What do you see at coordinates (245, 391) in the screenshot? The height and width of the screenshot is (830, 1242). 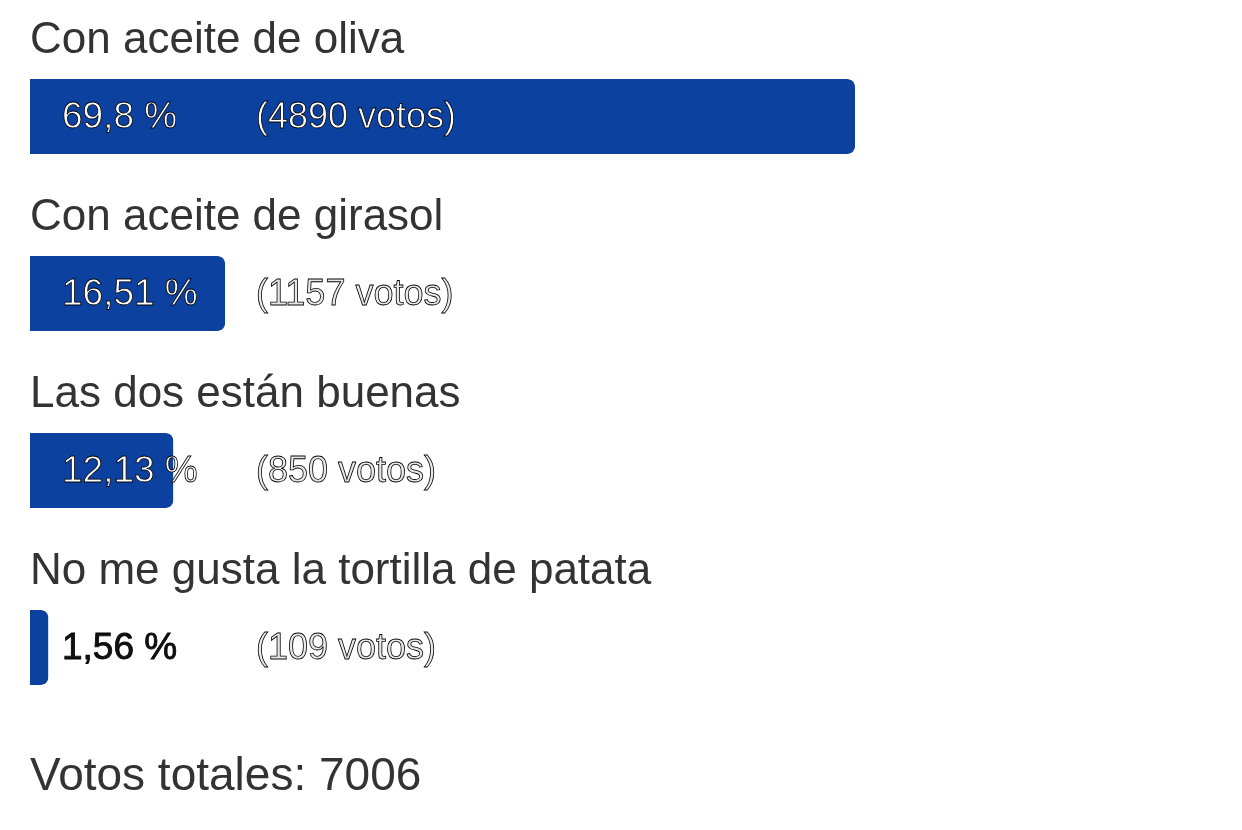 I see `y-tick-label: Las dos están buenas` at bounding box center [245, 391].